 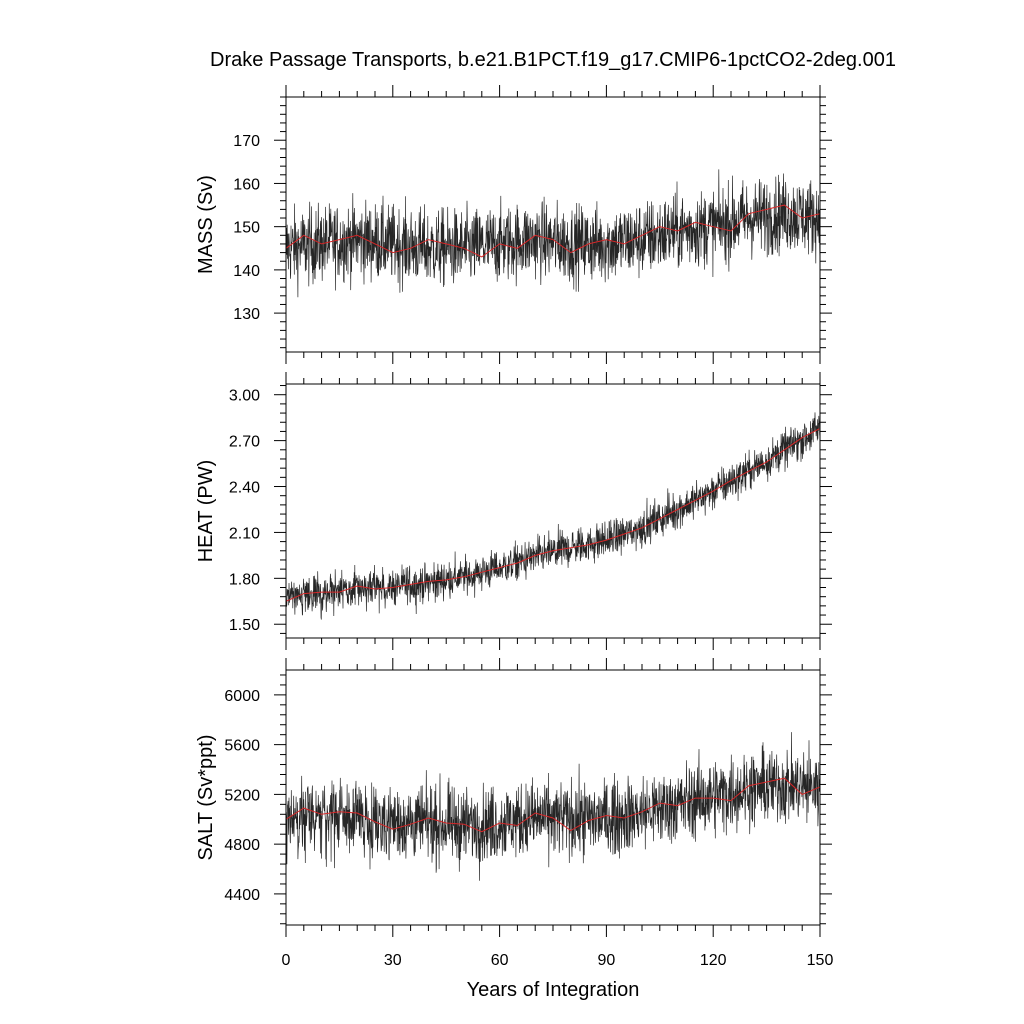 I want to click on heat-annual-line, so click(x=553, y=514).